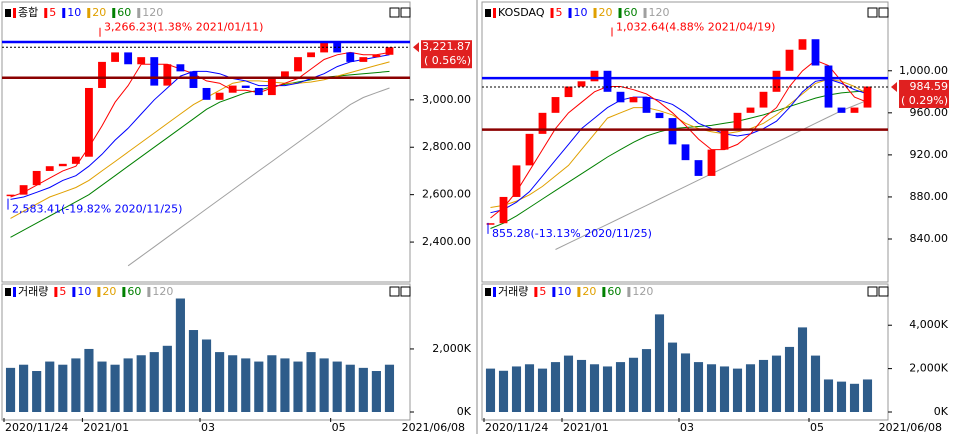 Image resolution: width=954 pixels, height=434 pixels. What do you see at coordinates (929, 238) in the screenshot?
I see `y-tick-label: 840.00` at bounding box center [929, 238].